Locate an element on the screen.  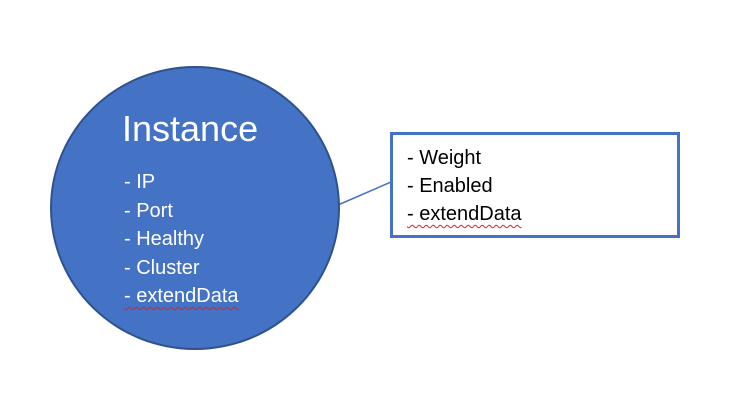
instance-title: Instance is located at coordinates (190, 128).